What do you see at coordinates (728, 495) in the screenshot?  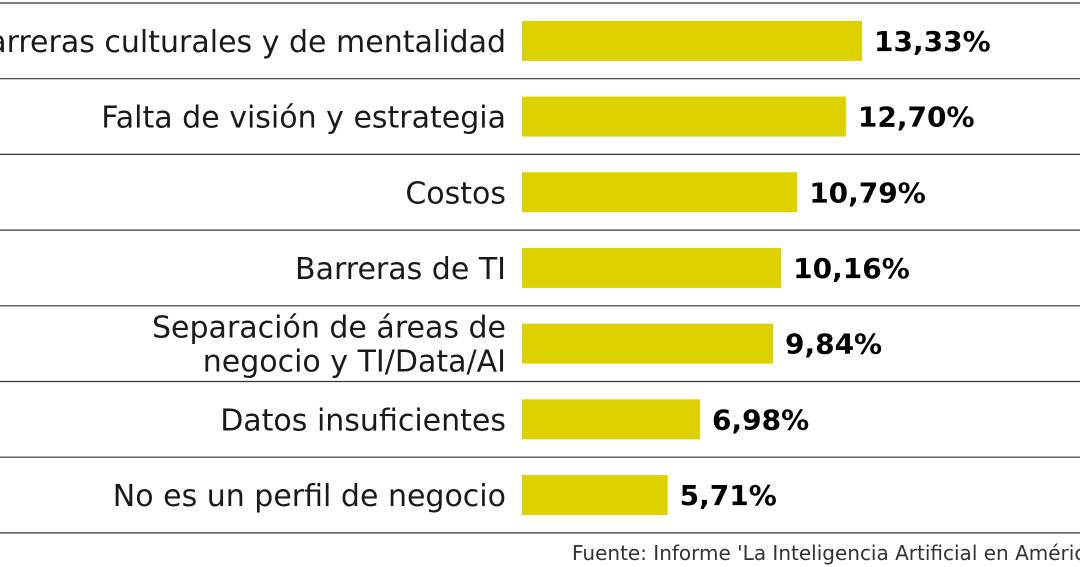 I see `value-label-6: 5,71%` at bounding box center [728, 495].